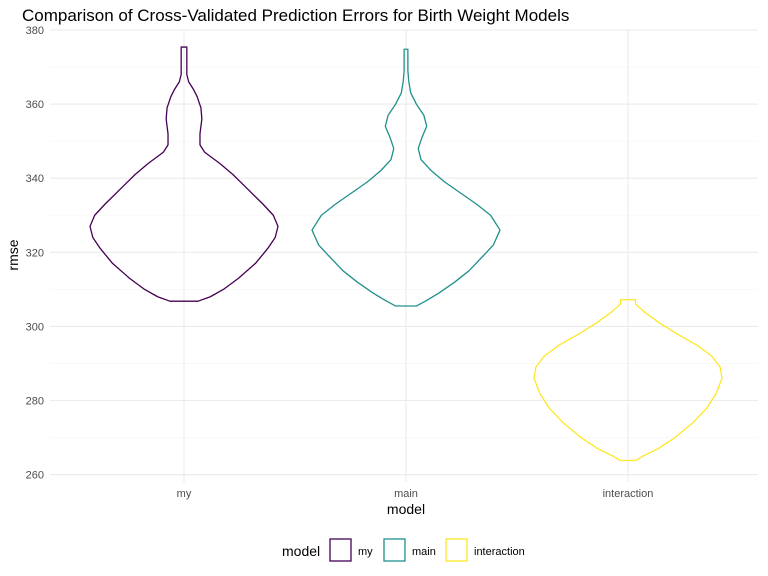 The height and width of the screenshot is (576, 768). I want to click on y-axis-title: rmse, so click(13, 254).